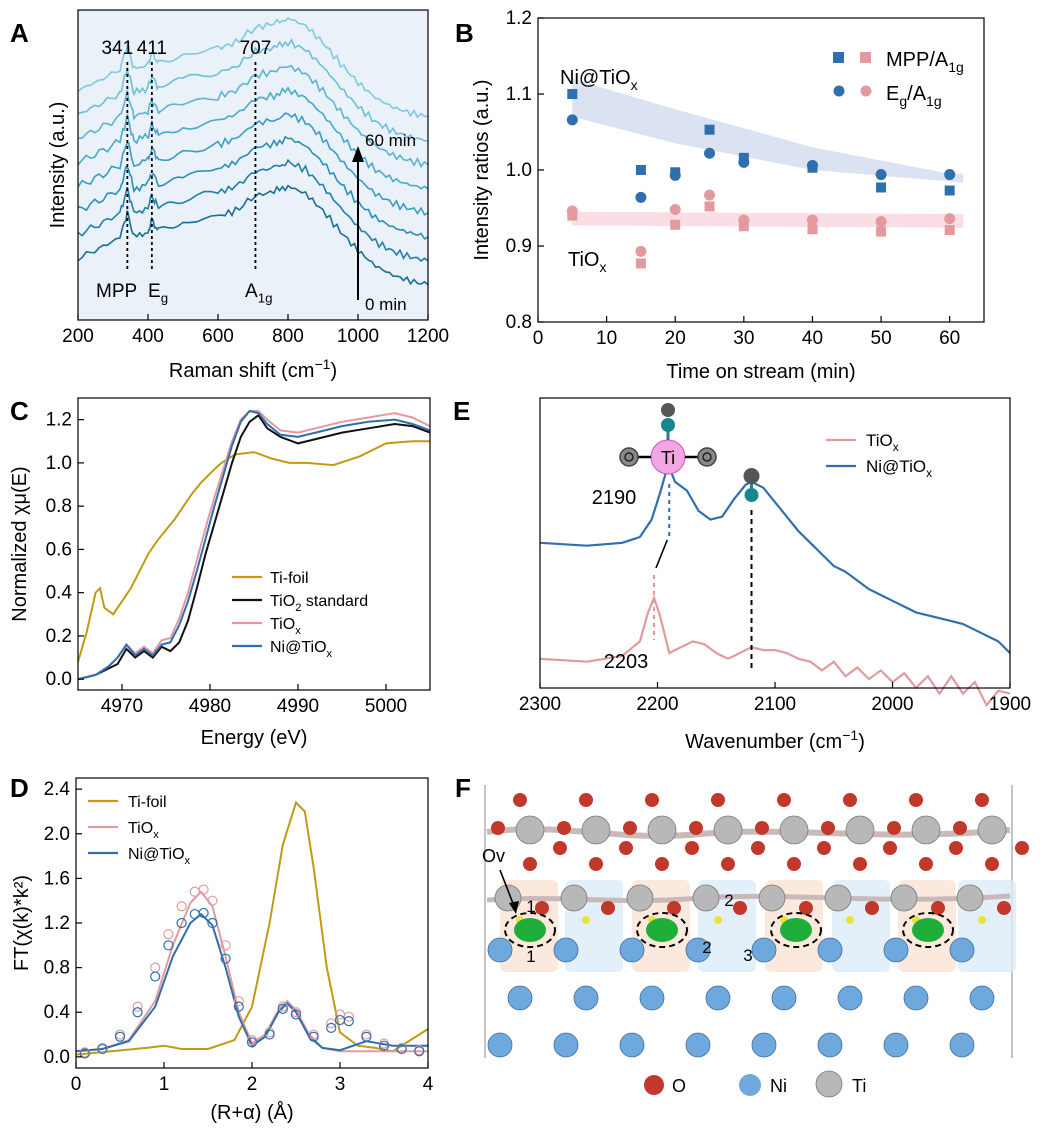 This screenshot has width=1044, height=1138. What do you see at coordinates (778, 1086) in the screenshot?
I see `legend-f-ni-label: Ni` at bounding box center [778, 1086].